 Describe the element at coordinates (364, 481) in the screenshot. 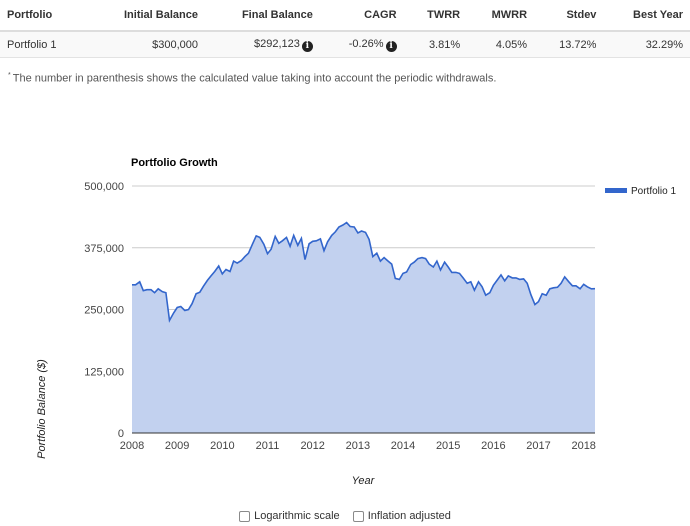

I see `x-axis-label: Year` at that location.